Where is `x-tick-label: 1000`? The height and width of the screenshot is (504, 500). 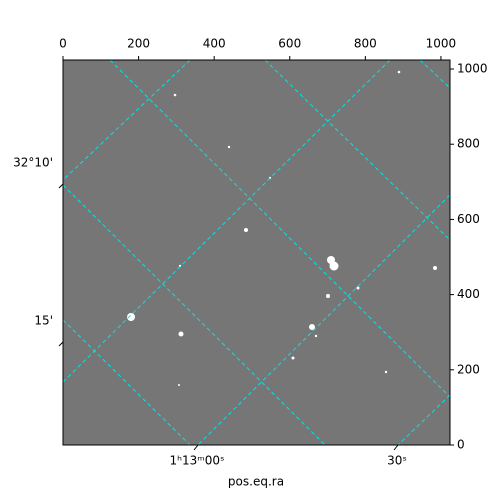 x-tick-label: 1000 is located at coordinates (441, 44).